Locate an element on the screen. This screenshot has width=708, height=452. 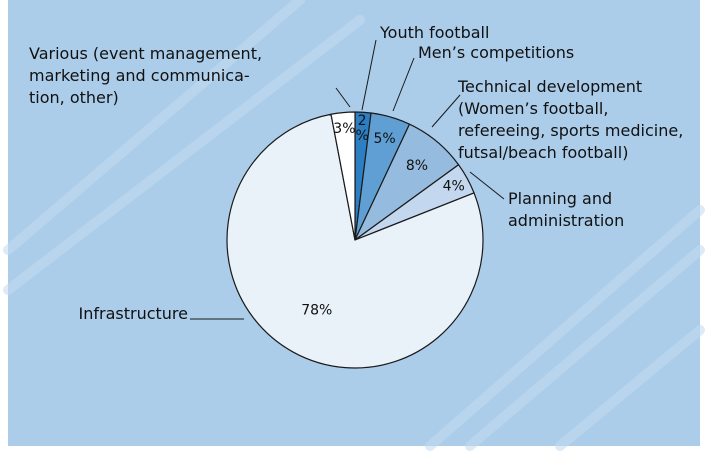
category-label-various-event-management-marketing-and-communication-other: tion, other) is located at coordinates (74, 97).